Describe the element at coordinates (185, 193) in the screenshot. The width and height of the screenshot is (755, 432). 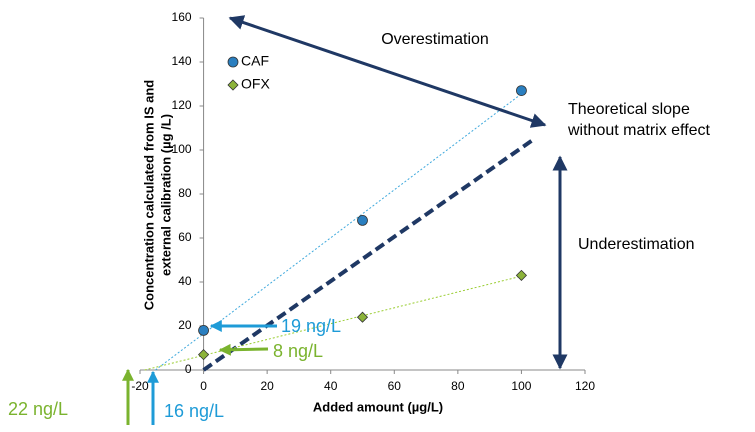
I see `y-tick-label: 80` at that location.